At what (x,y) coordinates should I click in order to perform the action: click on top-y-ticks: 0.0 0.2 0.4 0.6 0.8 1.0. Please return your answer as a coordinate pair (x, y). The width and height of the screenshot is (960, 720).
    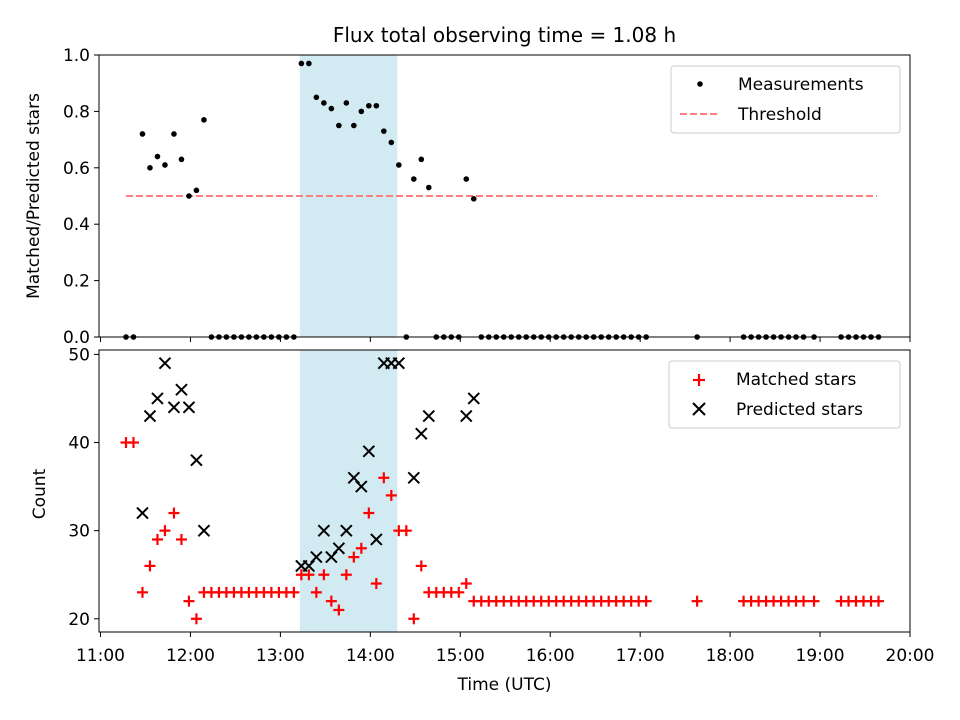
    Looking at the image, I should click on (81, 197).